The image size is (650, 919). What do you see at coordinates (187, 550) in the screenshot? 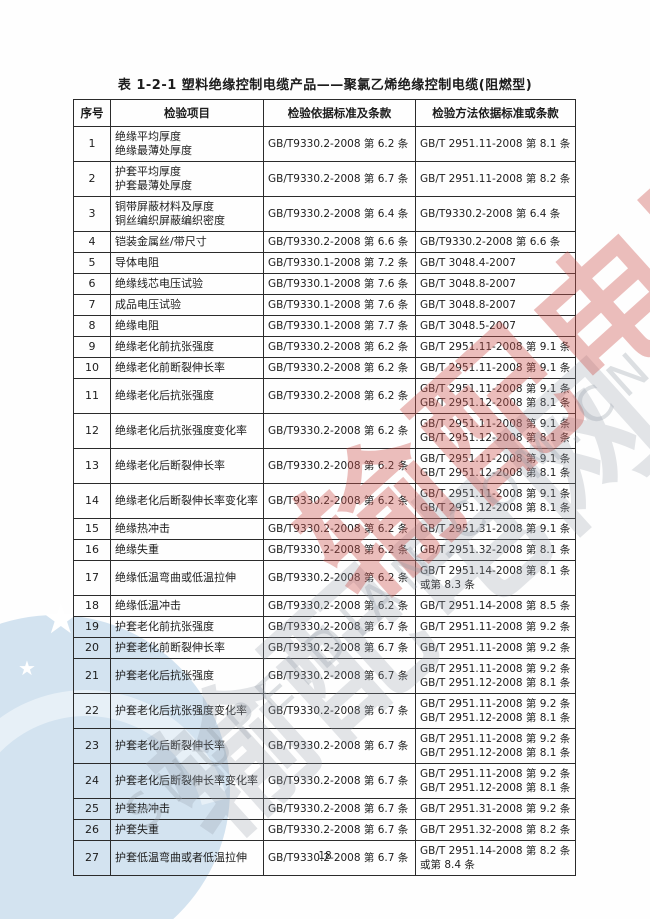
I see `row-item-cell: 绝缘失重` at bounding box center [187, 550].